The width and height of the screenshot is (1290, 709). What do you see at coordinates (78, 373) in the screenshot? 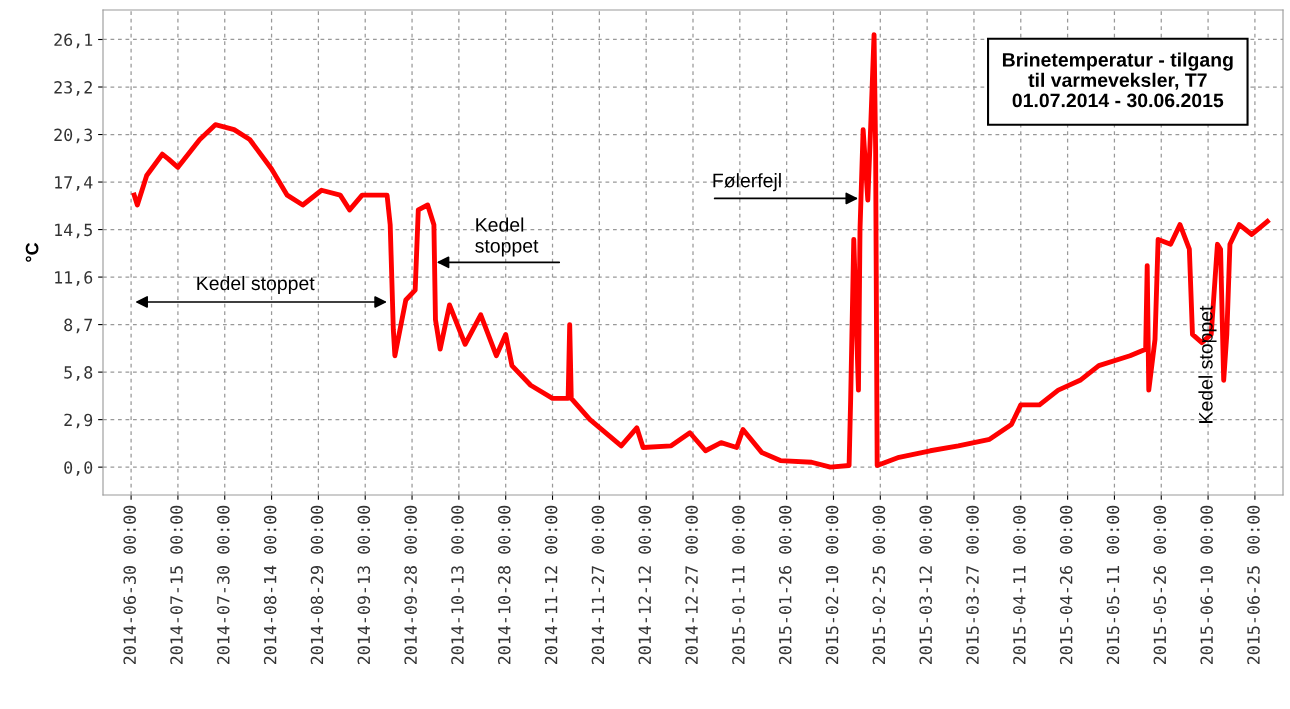
I see `y-tick-label: 5,8` at bounding box center [78, 373].